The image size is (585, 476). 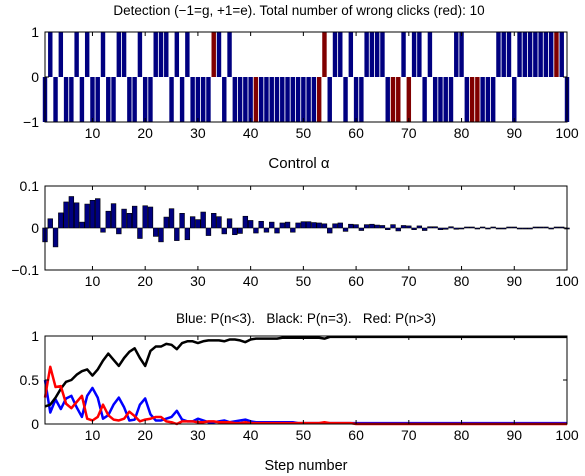 I want to click on chart2-xtick-label: 70, so click(x=409, y=281).